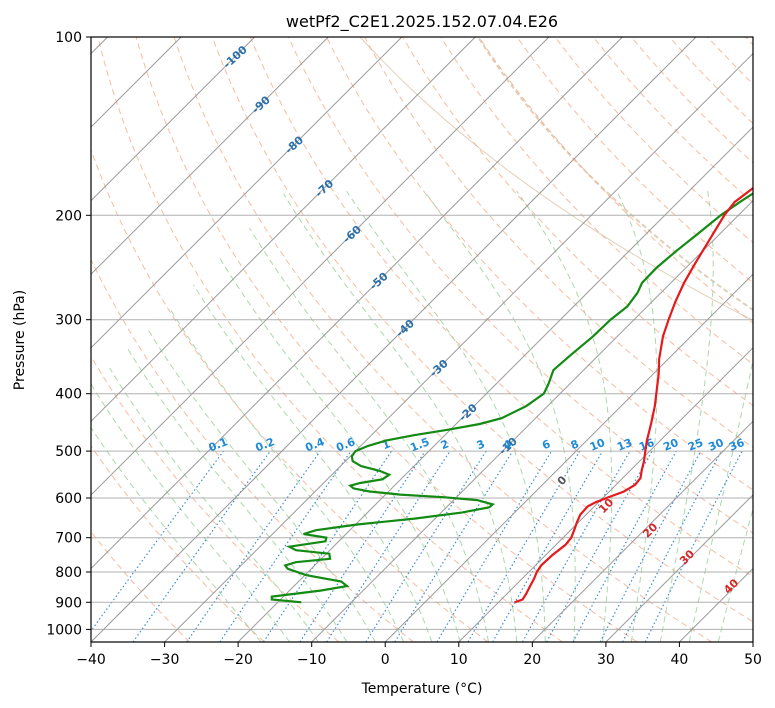  What do you see at coordinates (68, 499) in the screenshot?
I see `y-tick-label: 600` at bounding box center [68, 499].